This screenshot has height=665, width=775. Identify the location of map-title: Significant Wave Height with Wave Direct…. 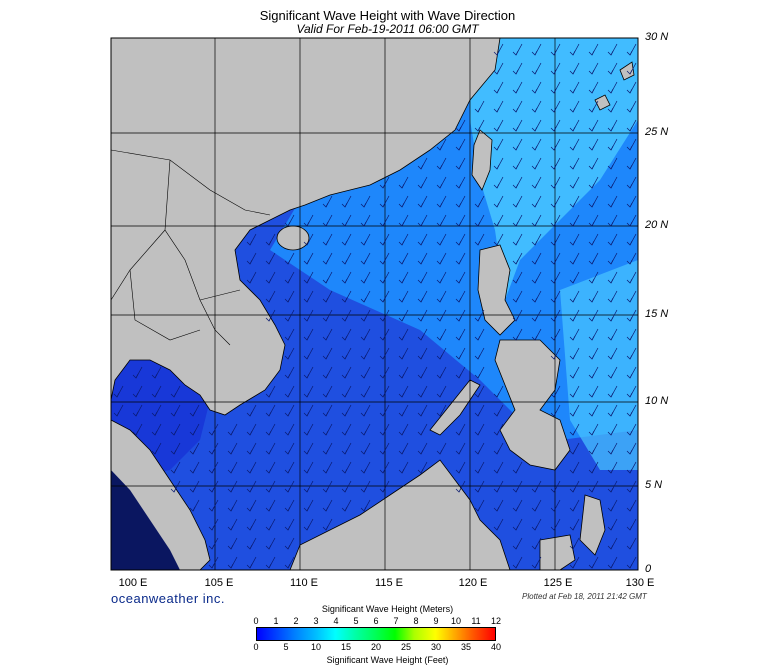
(387, 15).